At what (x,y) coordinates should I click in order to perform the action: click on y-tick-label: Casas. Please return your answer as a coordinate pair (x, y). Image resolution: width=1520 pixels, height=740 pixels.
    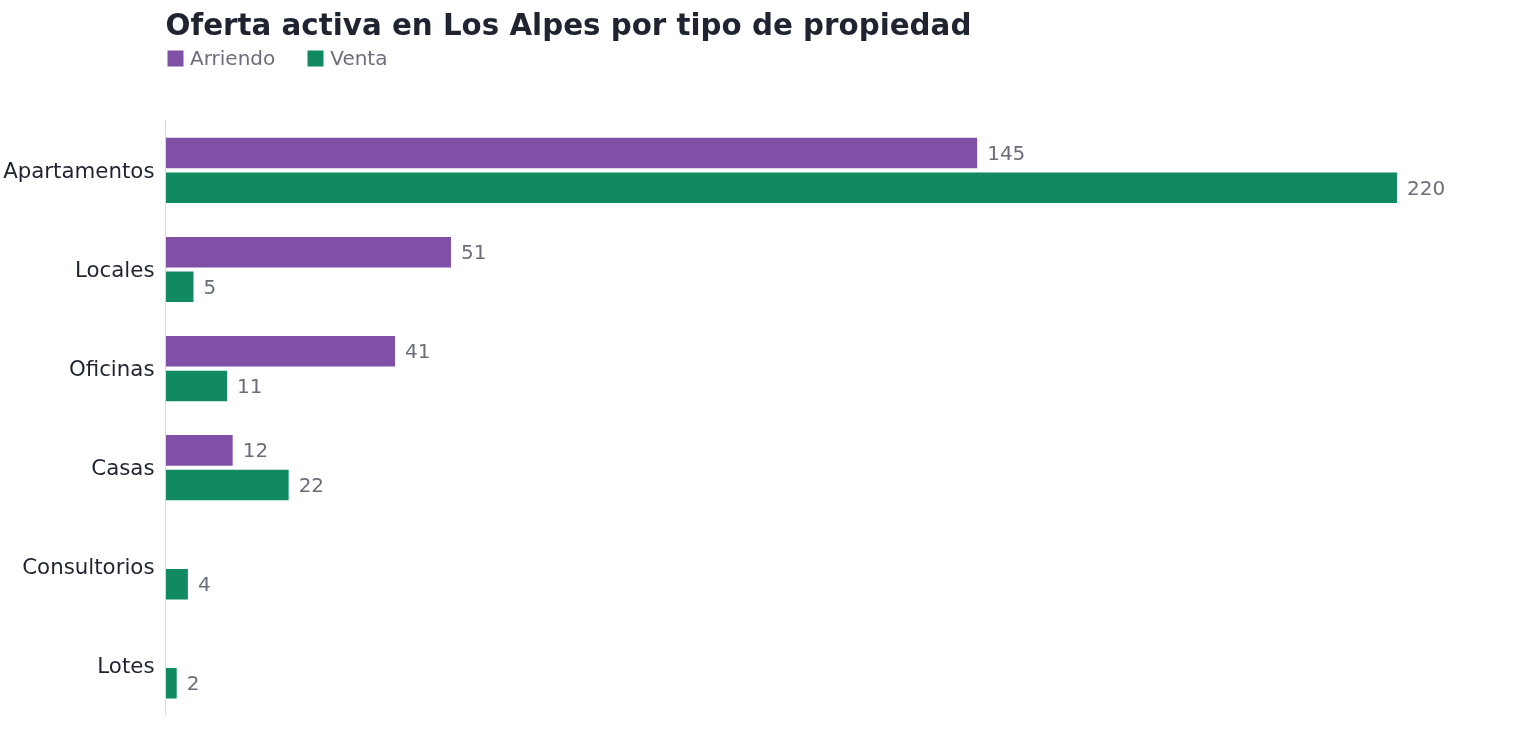
    Looking at the image, I should click on (123, 468).